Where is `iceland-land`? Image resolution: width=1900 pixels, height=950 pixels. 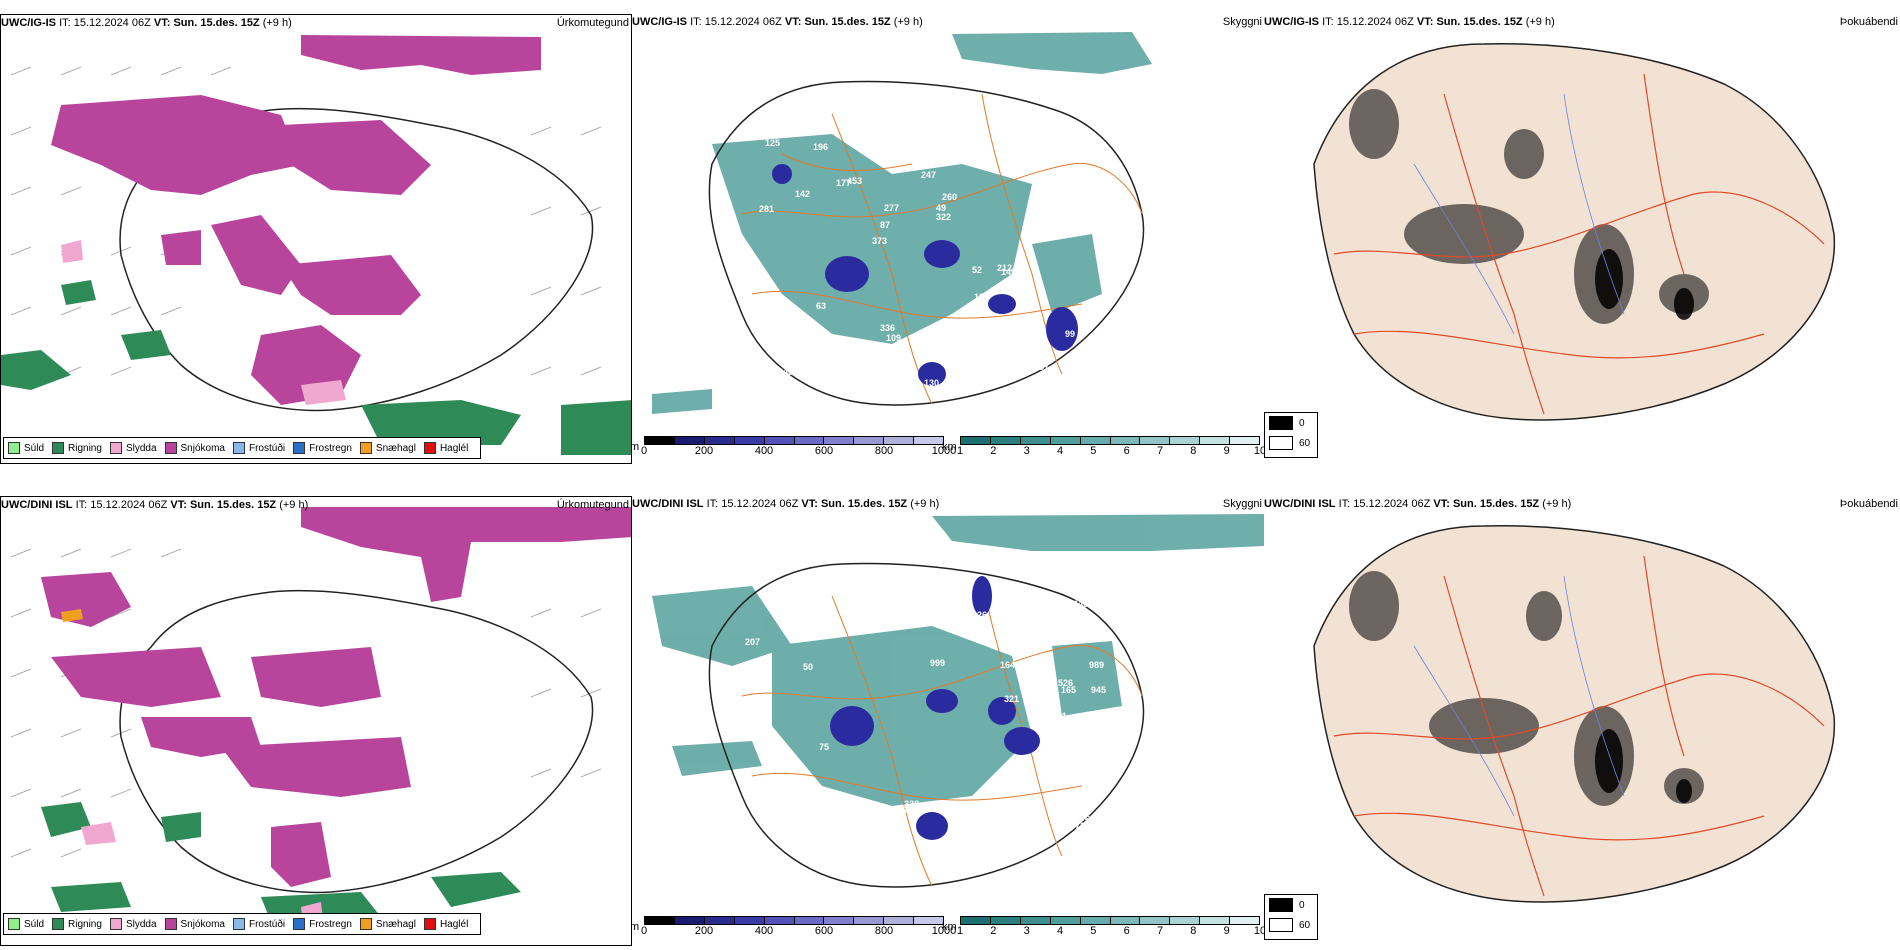
iceland-land is located at coordinates (1574, 232).